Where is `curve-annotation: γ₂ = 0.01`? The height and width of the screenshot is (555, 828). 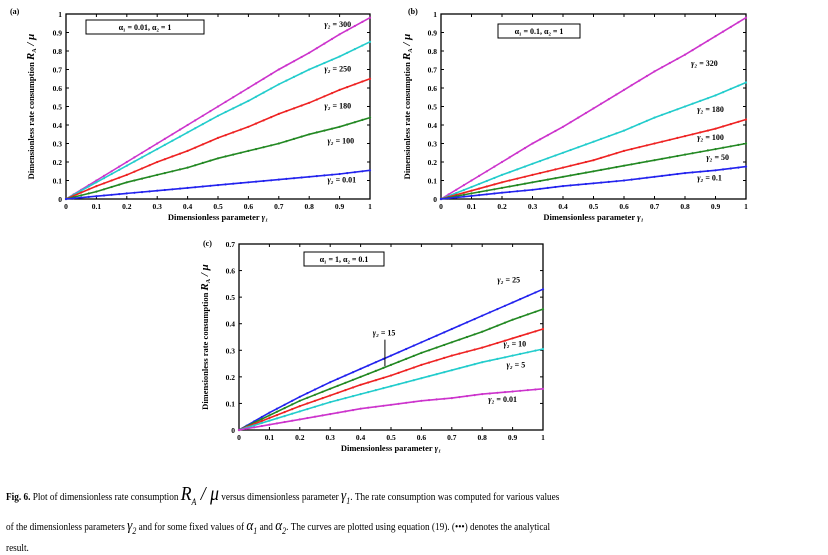
curve-annotation: γ₂ = 0.01 is located at coordinates (341, 179).